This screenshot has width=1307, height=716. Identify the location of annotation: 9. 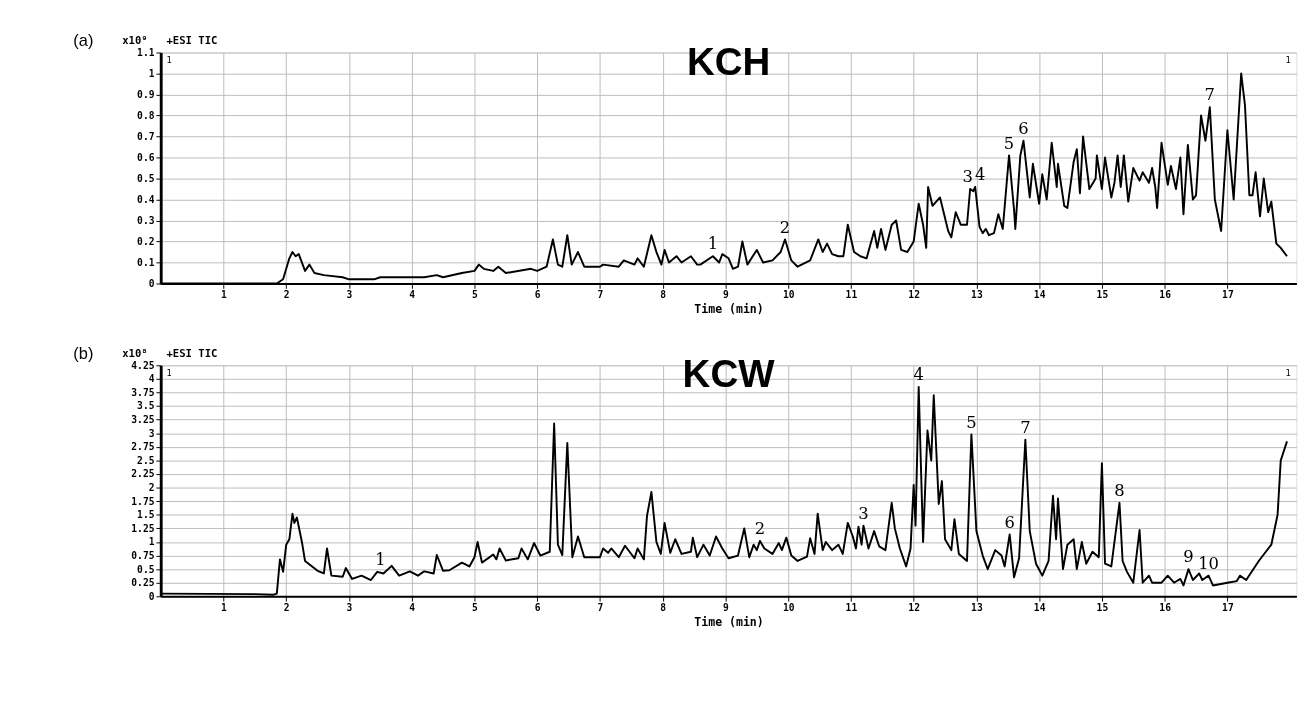
(1188, 557).